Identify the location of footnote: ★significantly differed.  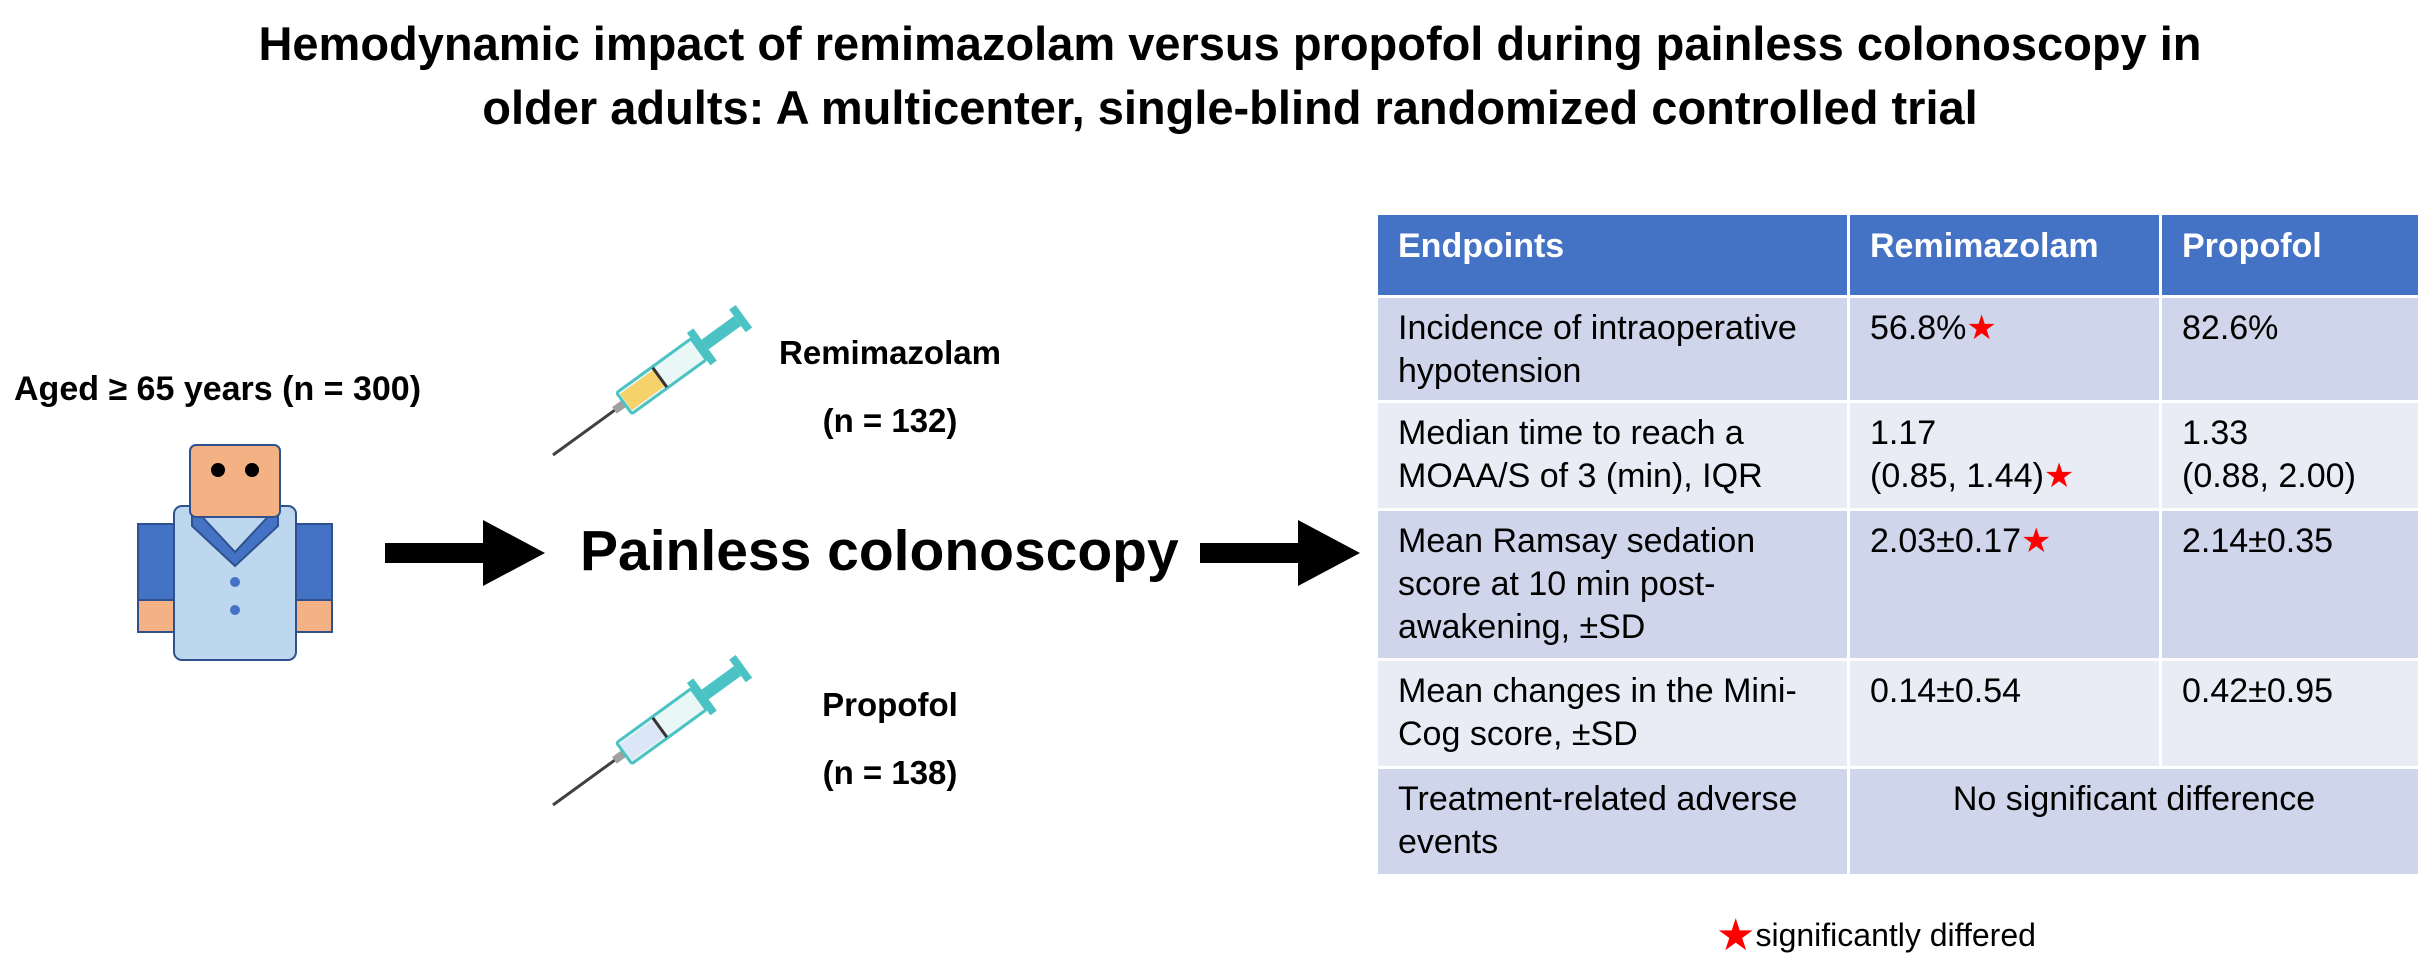
(1876, 935).